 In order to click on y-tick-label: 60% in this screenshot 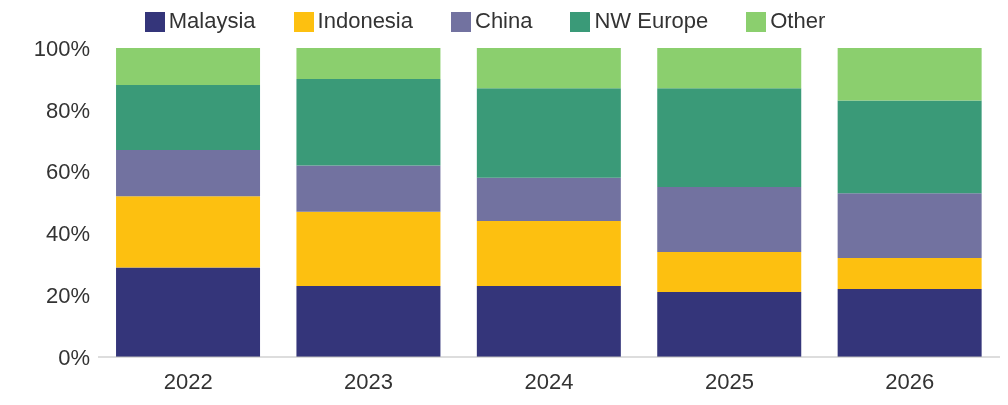, I will do `click(67, 172)`.